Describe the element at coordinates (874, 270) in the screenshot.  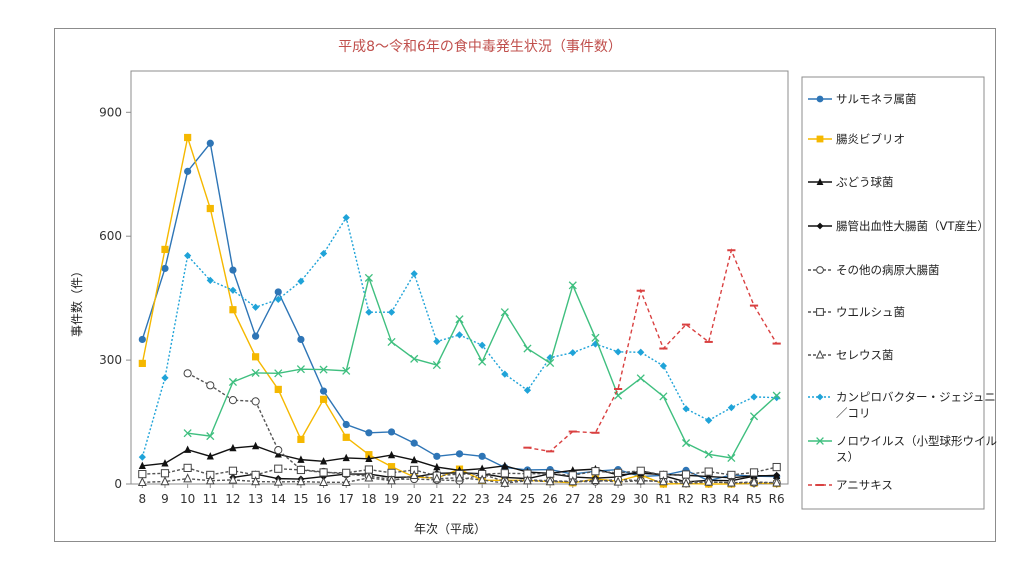
I see `legend-item: その他の病原大腸菌` at that location.